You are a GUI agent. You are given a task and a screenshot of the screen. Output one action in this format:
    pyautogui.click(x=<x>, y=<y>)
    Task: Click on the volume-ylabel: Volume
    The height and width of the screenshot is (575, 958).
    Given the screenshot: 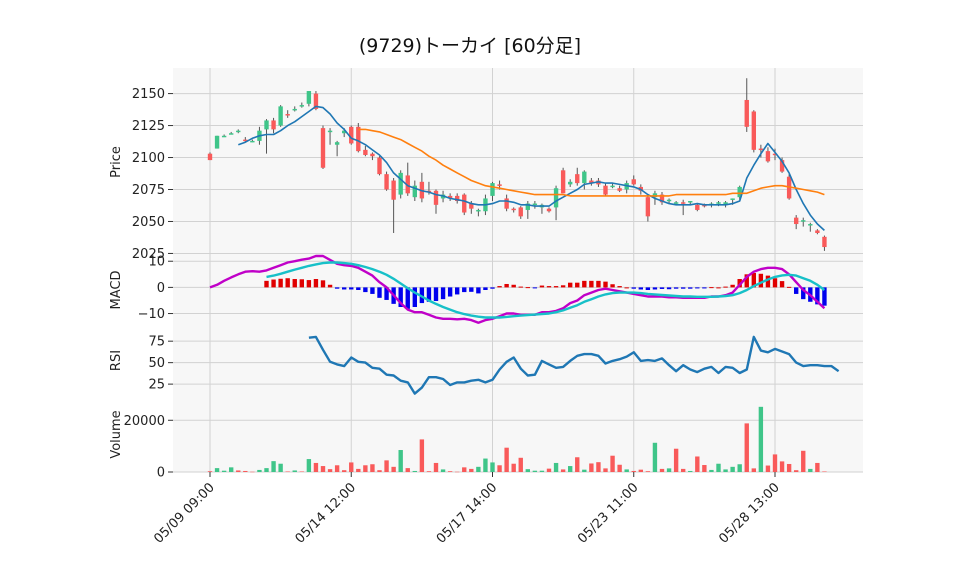 What is the action you would take?
    pyautogui.click(x=116, y=434)
    